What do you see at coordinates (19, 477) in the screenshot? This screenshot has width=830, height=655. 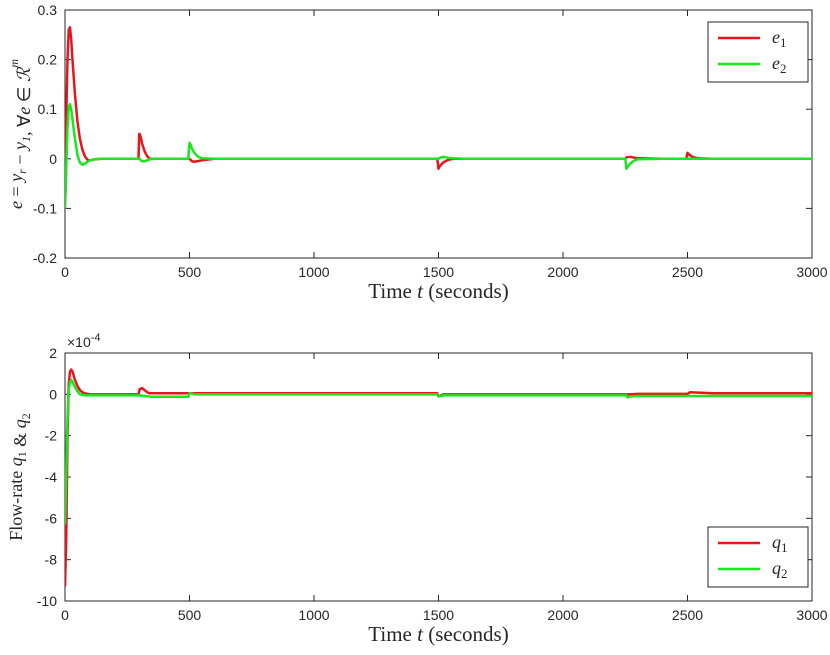 I see `y-axis-label: Flow-rate q1 & q2` at bounding box center [19, 477].